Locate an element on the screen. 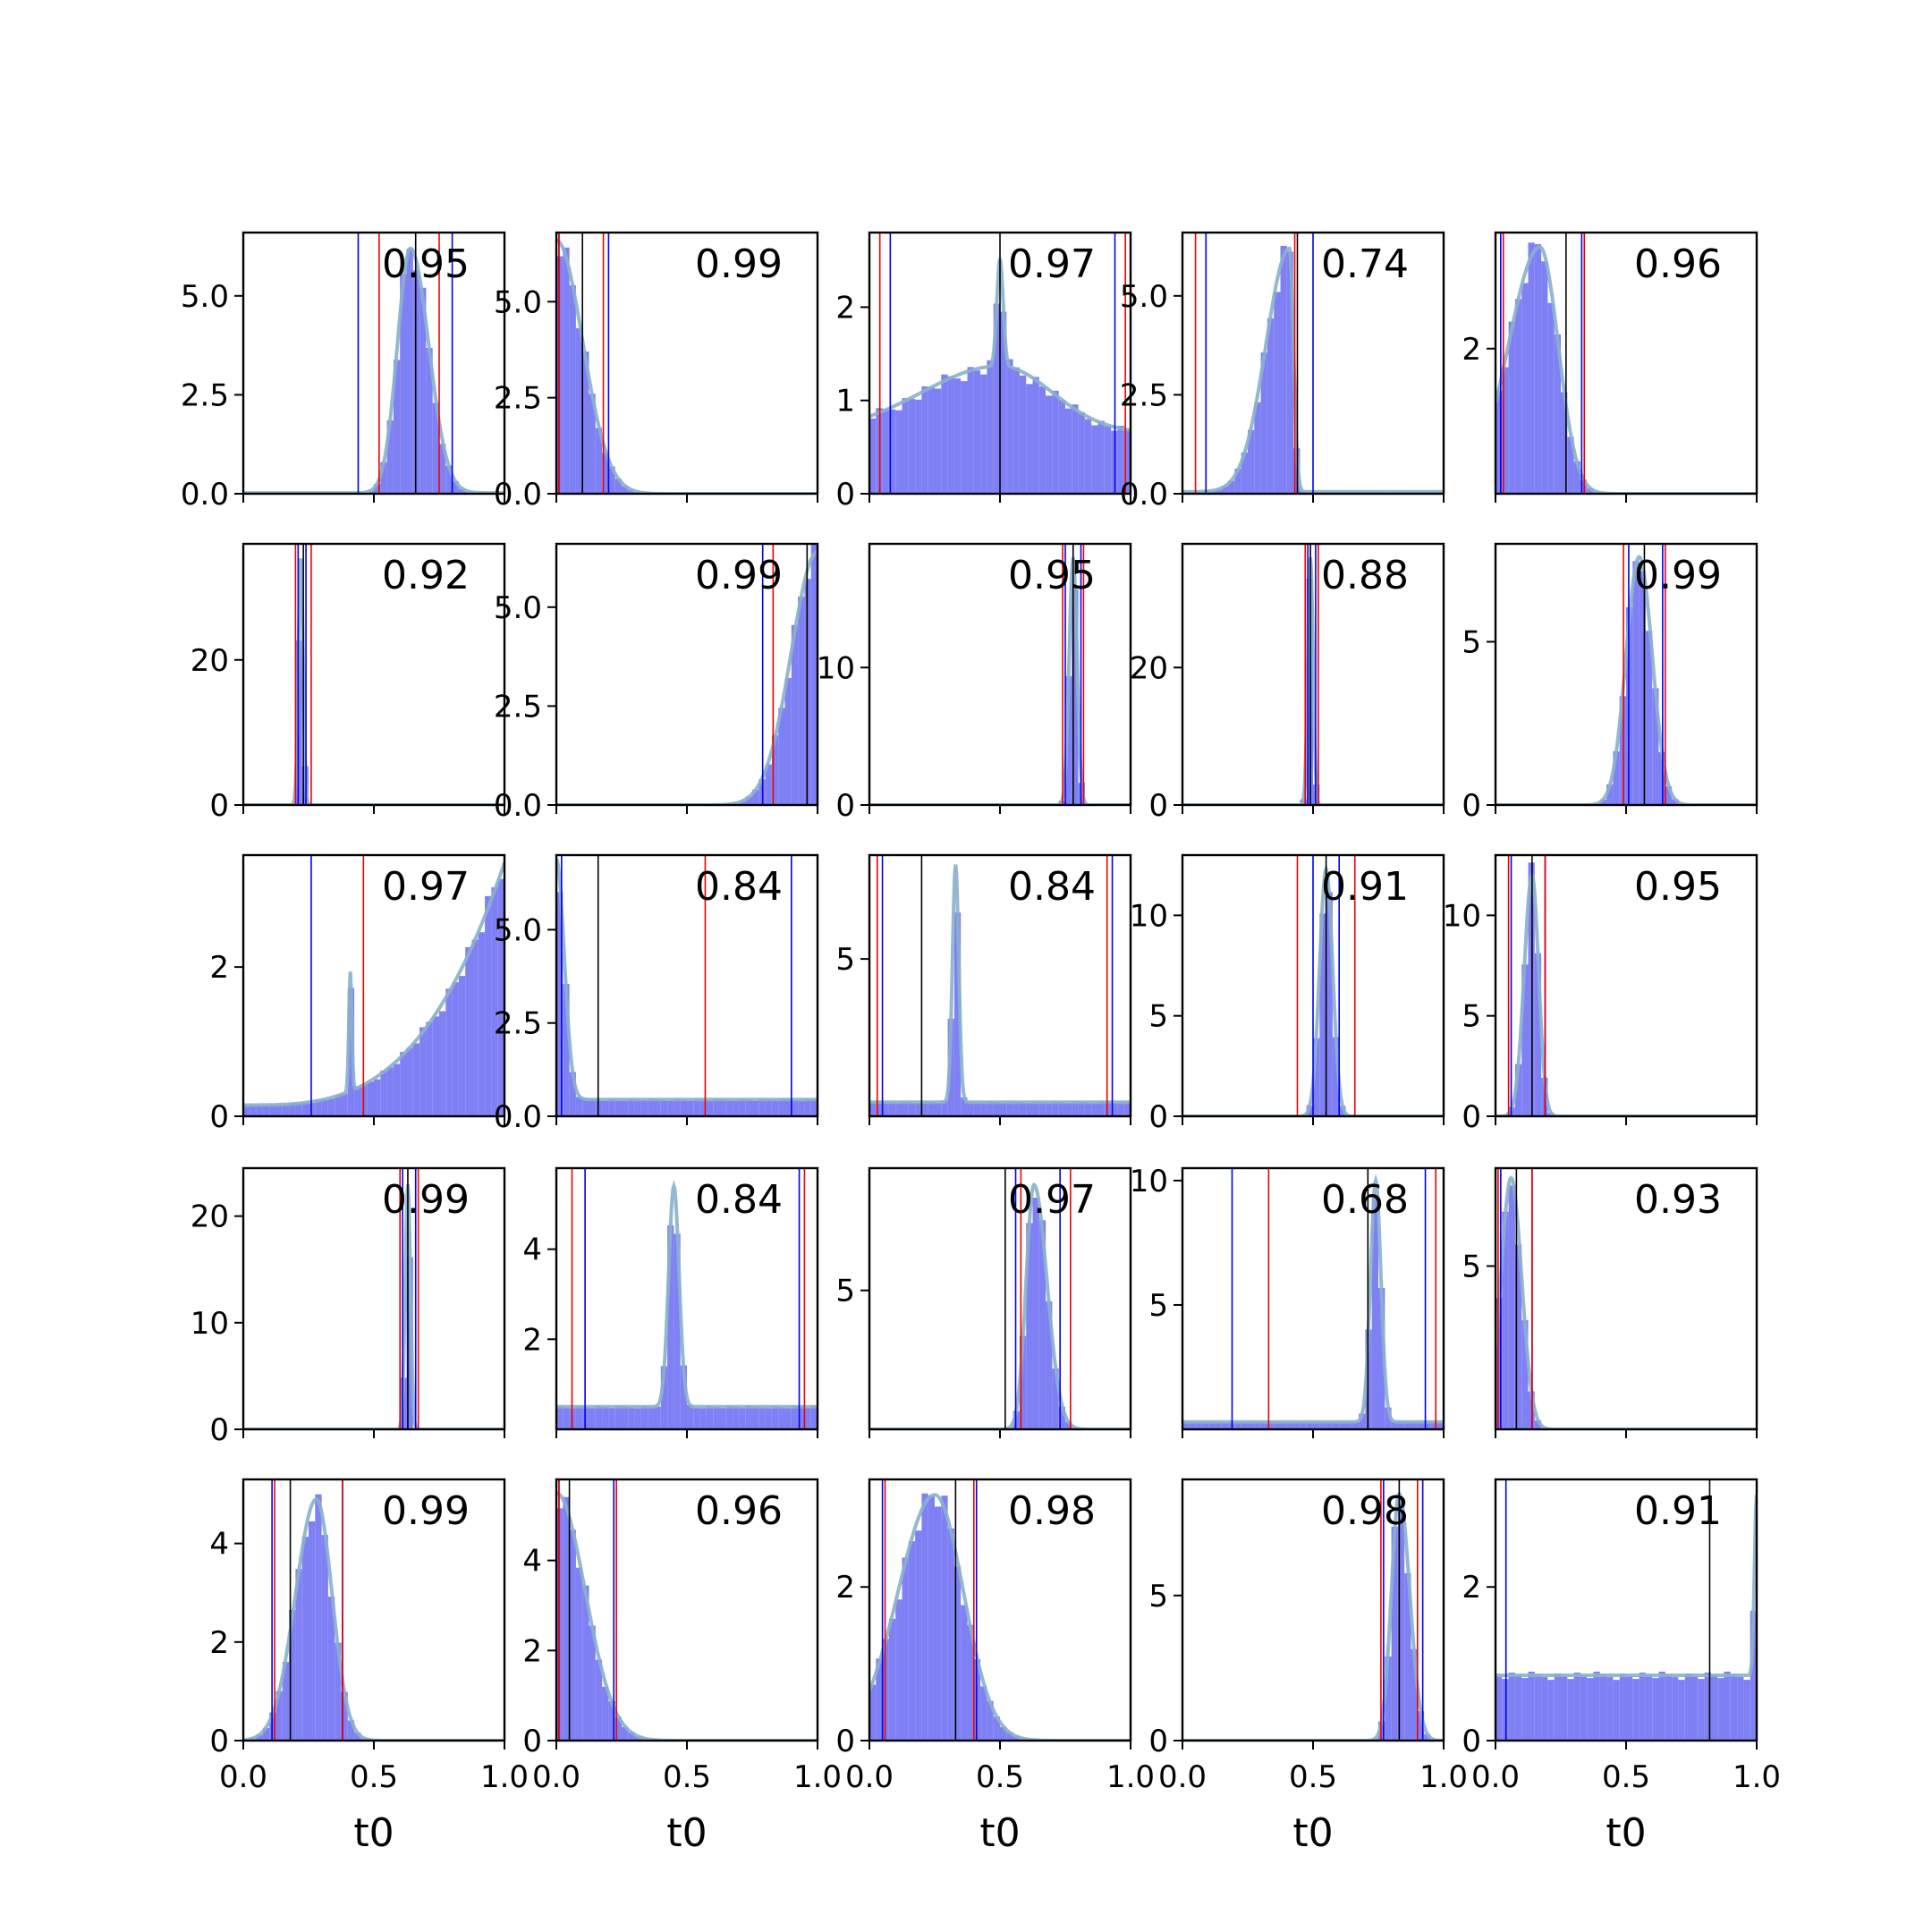 Image resolution: width=1932 pixels, height=1932 pixels. subplot-2-1: 0.92 0 20 is located at coordinates (348, 683).